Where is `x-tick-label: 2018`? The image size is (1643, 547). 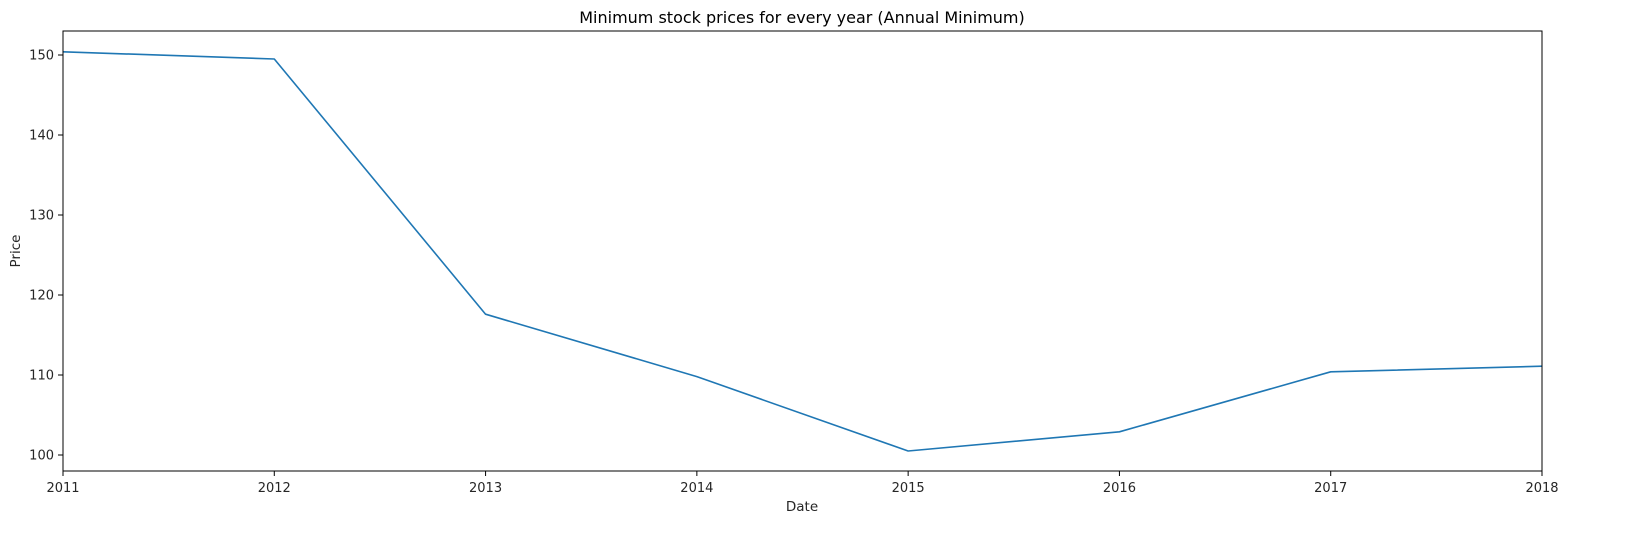 x-tick-label: 2018 is located at coordinates (1541, 488).